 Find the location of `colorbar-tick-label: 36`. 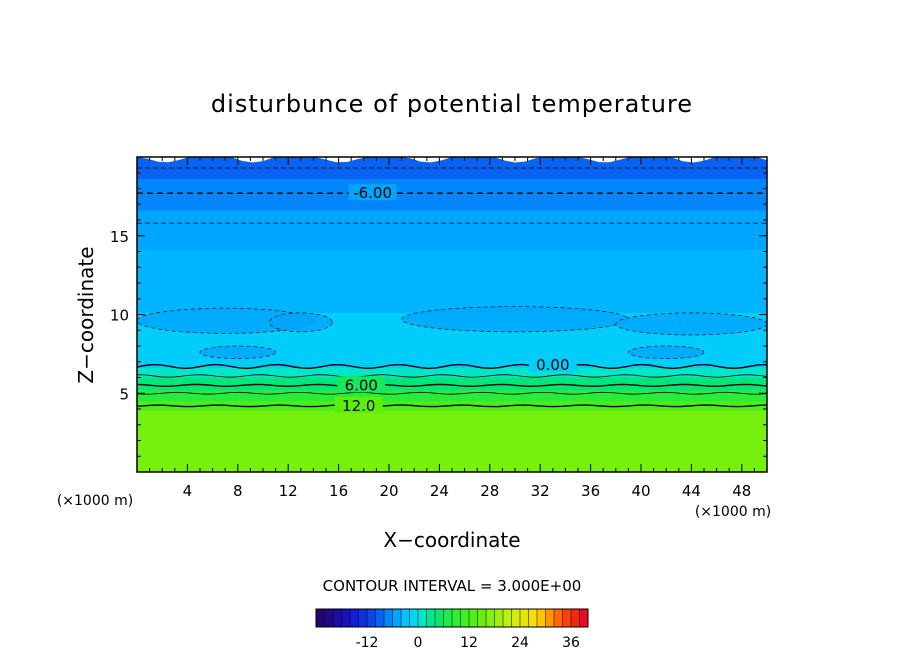

colorbar-tick-label: 36 is located at coordinates (571, 643).